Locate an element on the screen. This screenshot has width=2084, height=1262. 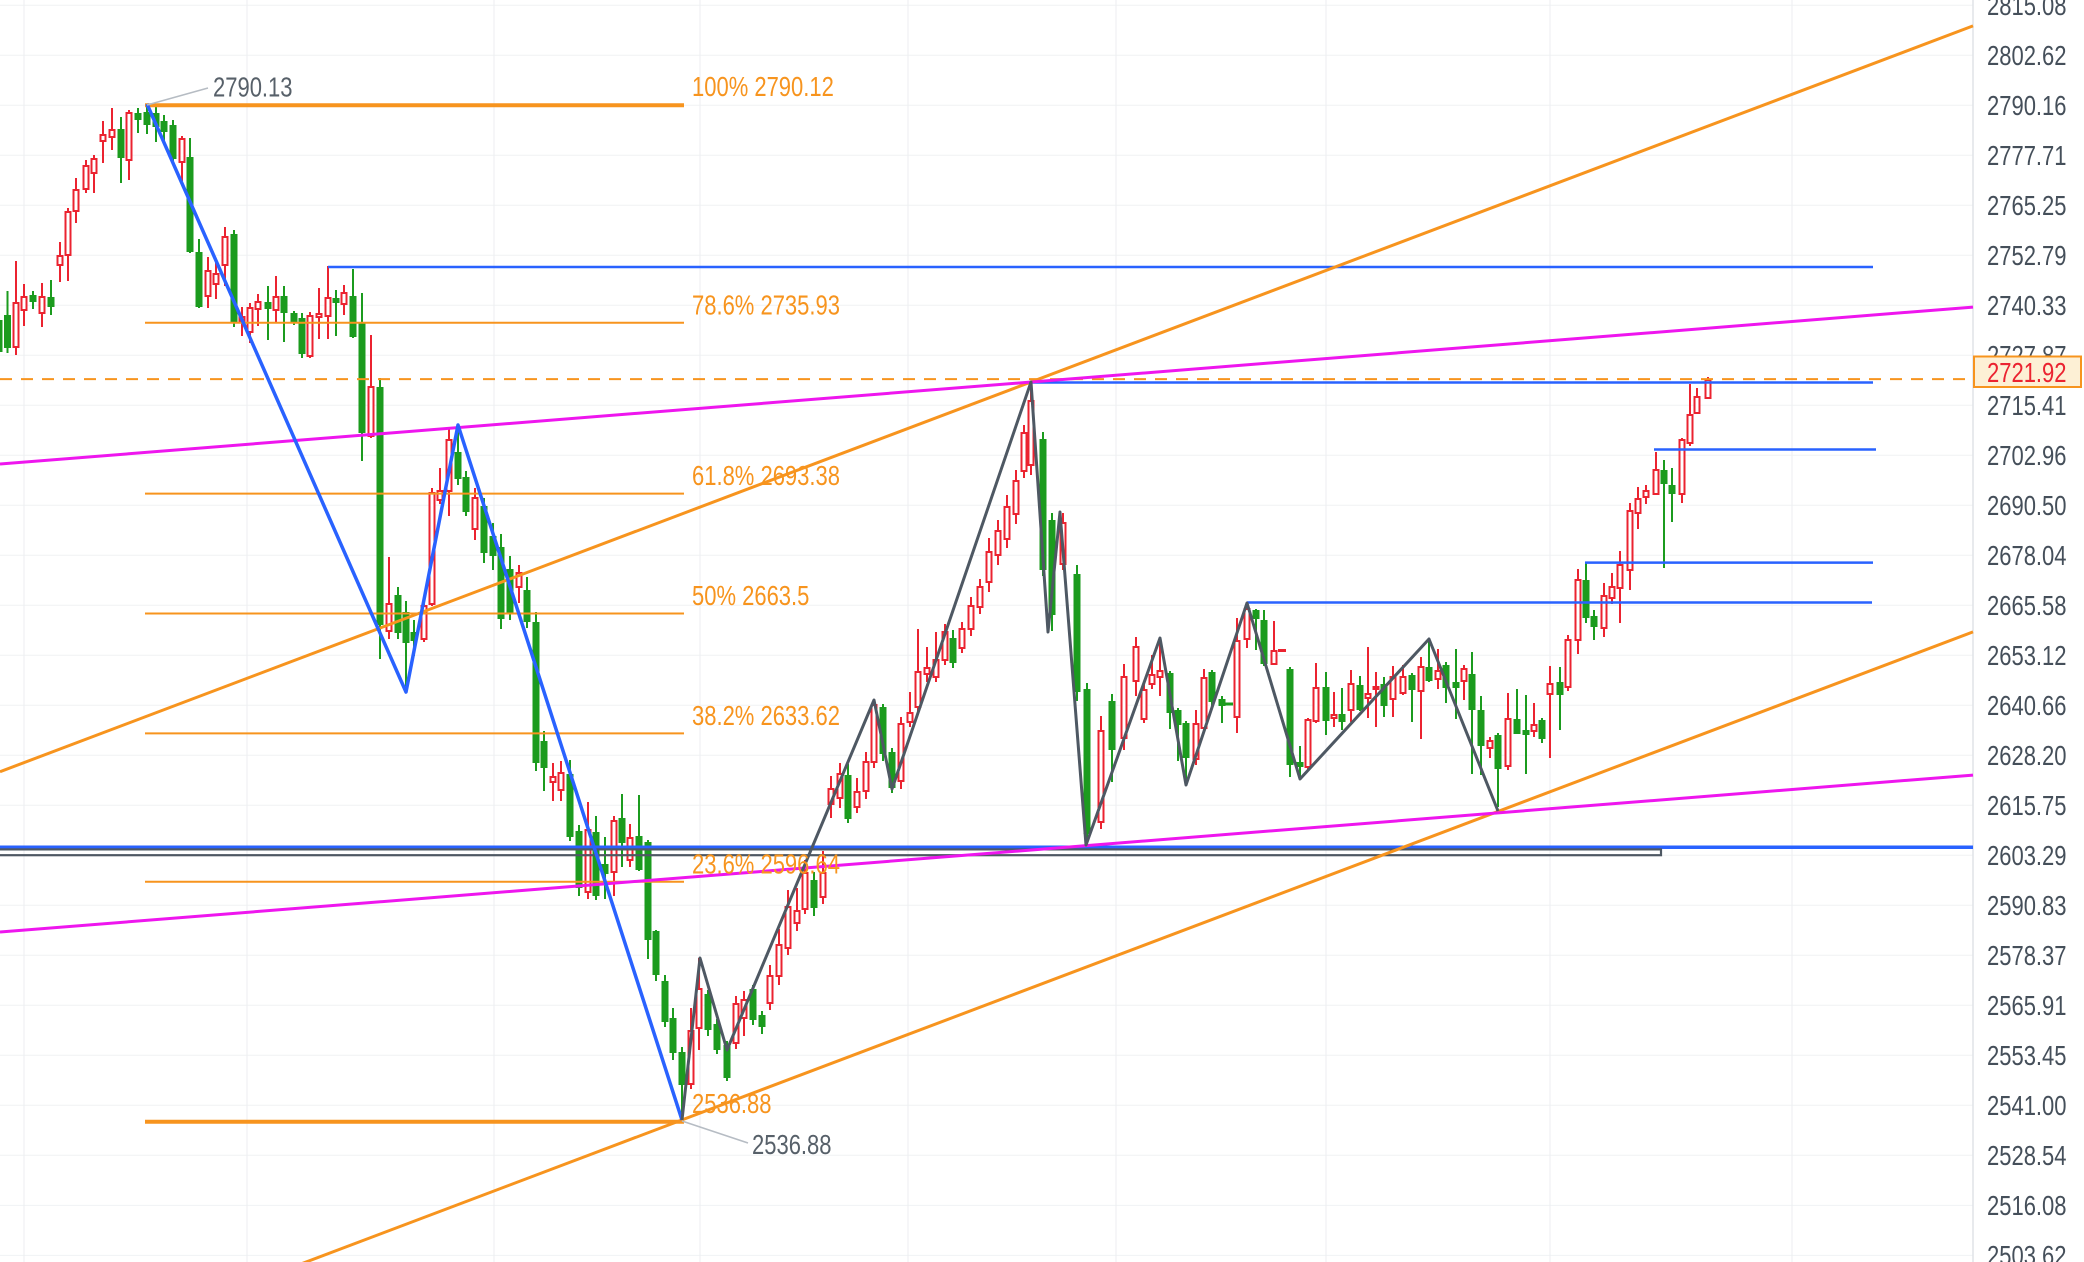
svg-text: 2653.12 is located at coordinates (2026, 656).